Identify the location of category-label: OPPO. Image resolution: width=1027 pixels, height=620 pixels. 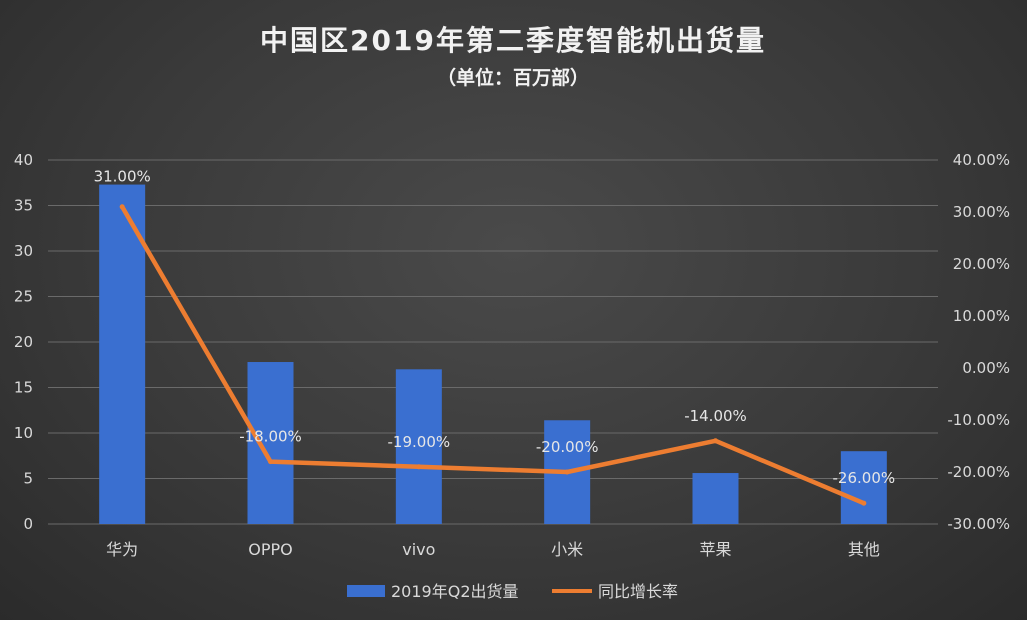
(270, 549).